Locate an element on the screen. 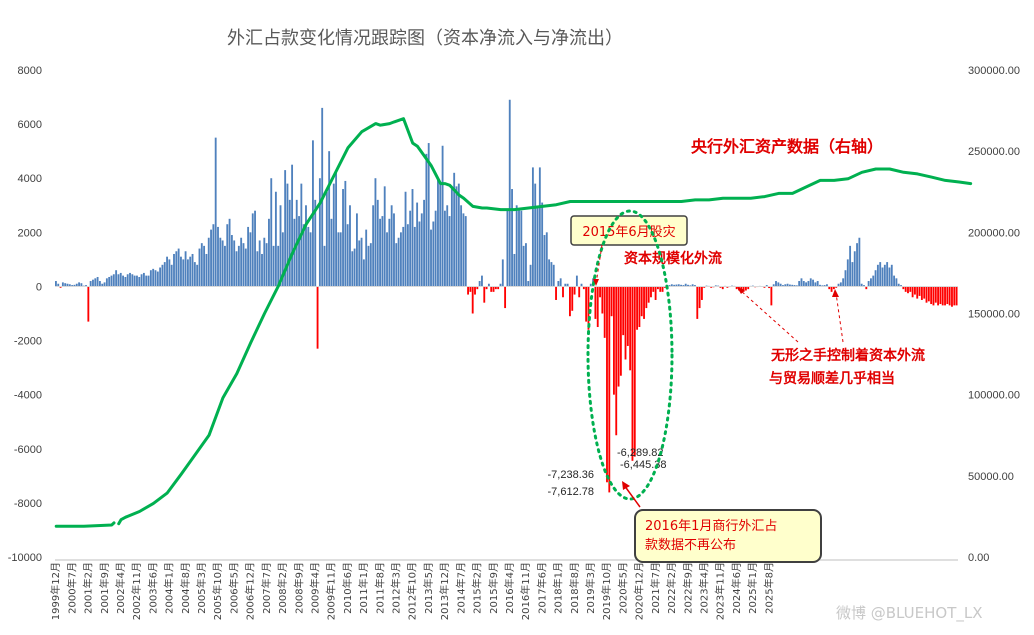  data-stop-arrow is located at coordinates (632, 496).